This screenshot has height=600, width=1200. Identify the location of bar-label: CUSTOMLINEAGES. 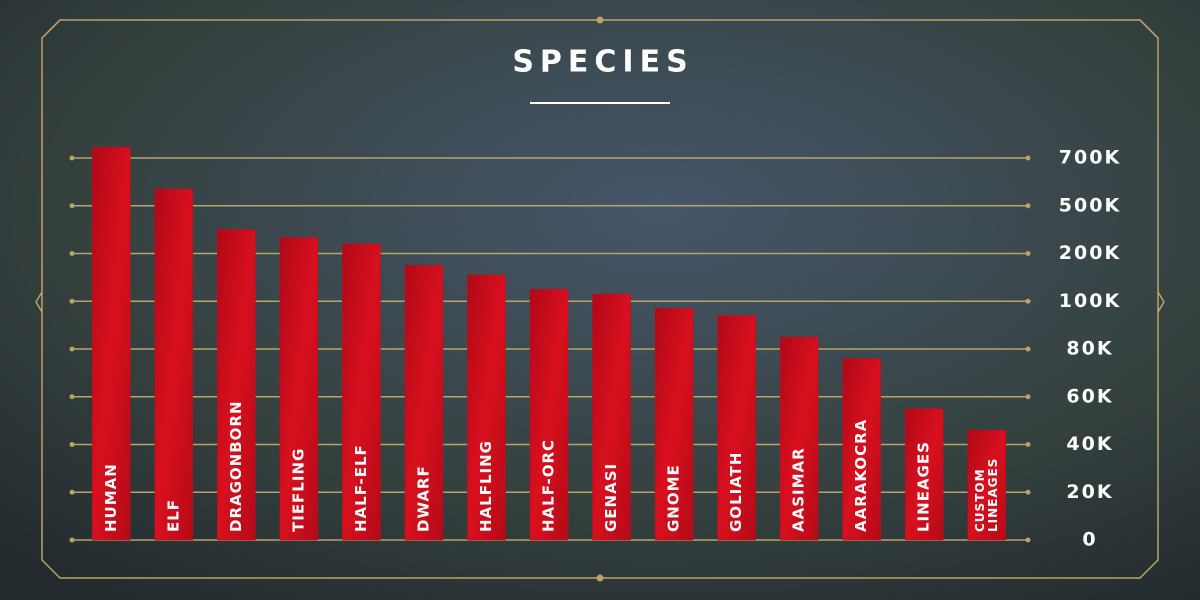
(986, 495).